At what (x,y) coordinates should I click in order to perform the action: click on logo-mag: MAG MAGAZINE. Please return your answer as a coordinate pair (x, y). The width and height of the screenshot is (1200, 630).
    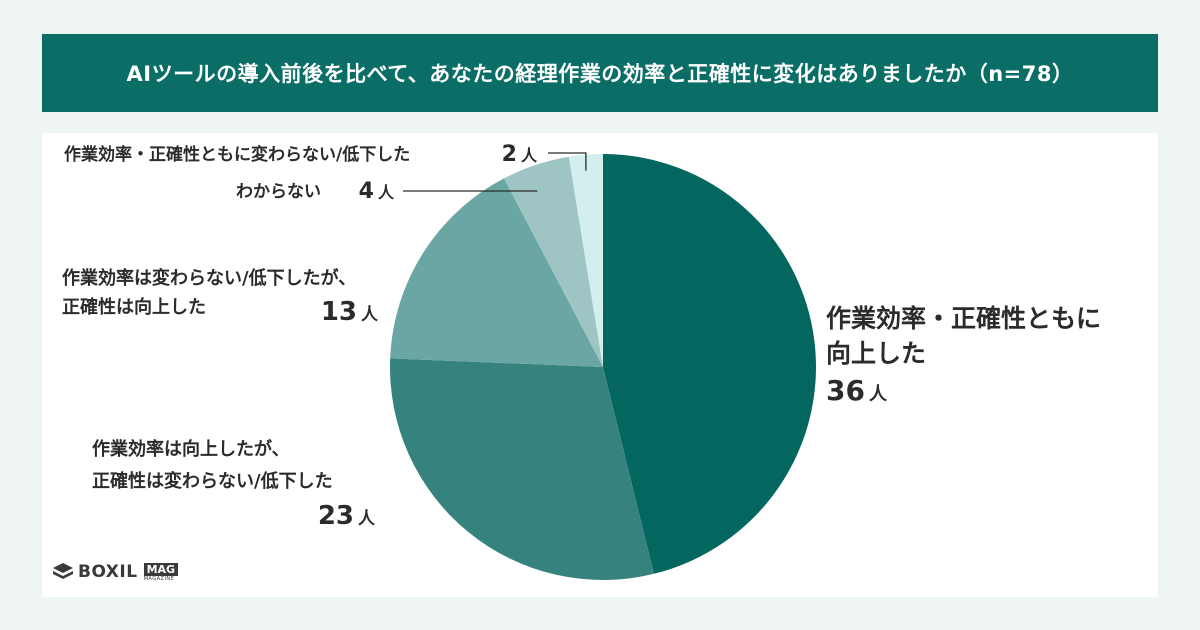
    Looking at the image, I should click on (161, 572).